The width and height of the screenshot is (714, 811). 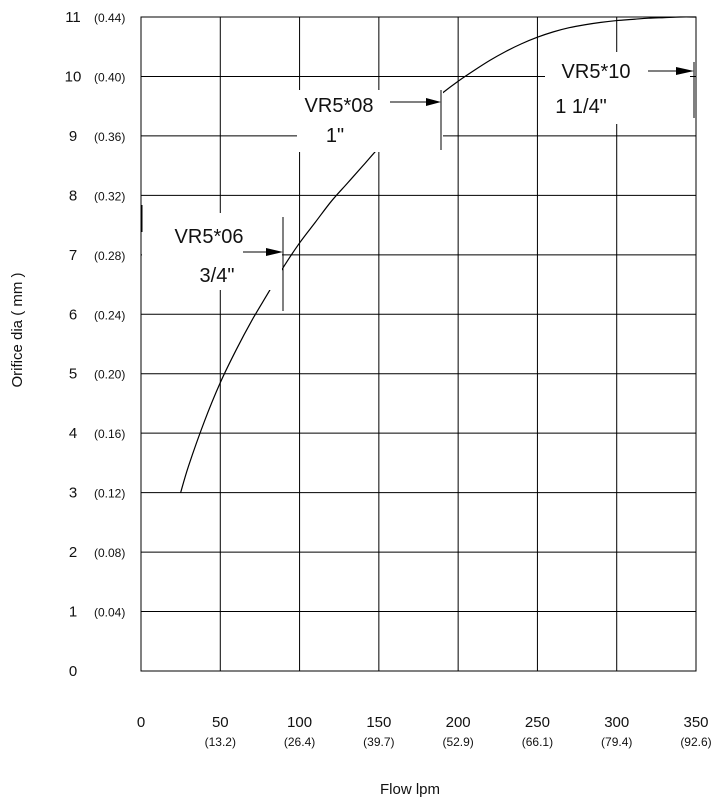 What do you see at coordinates (73, 136) in the screenshot?
I see `y-tick-label: 9` at bounding box center [73, 136].